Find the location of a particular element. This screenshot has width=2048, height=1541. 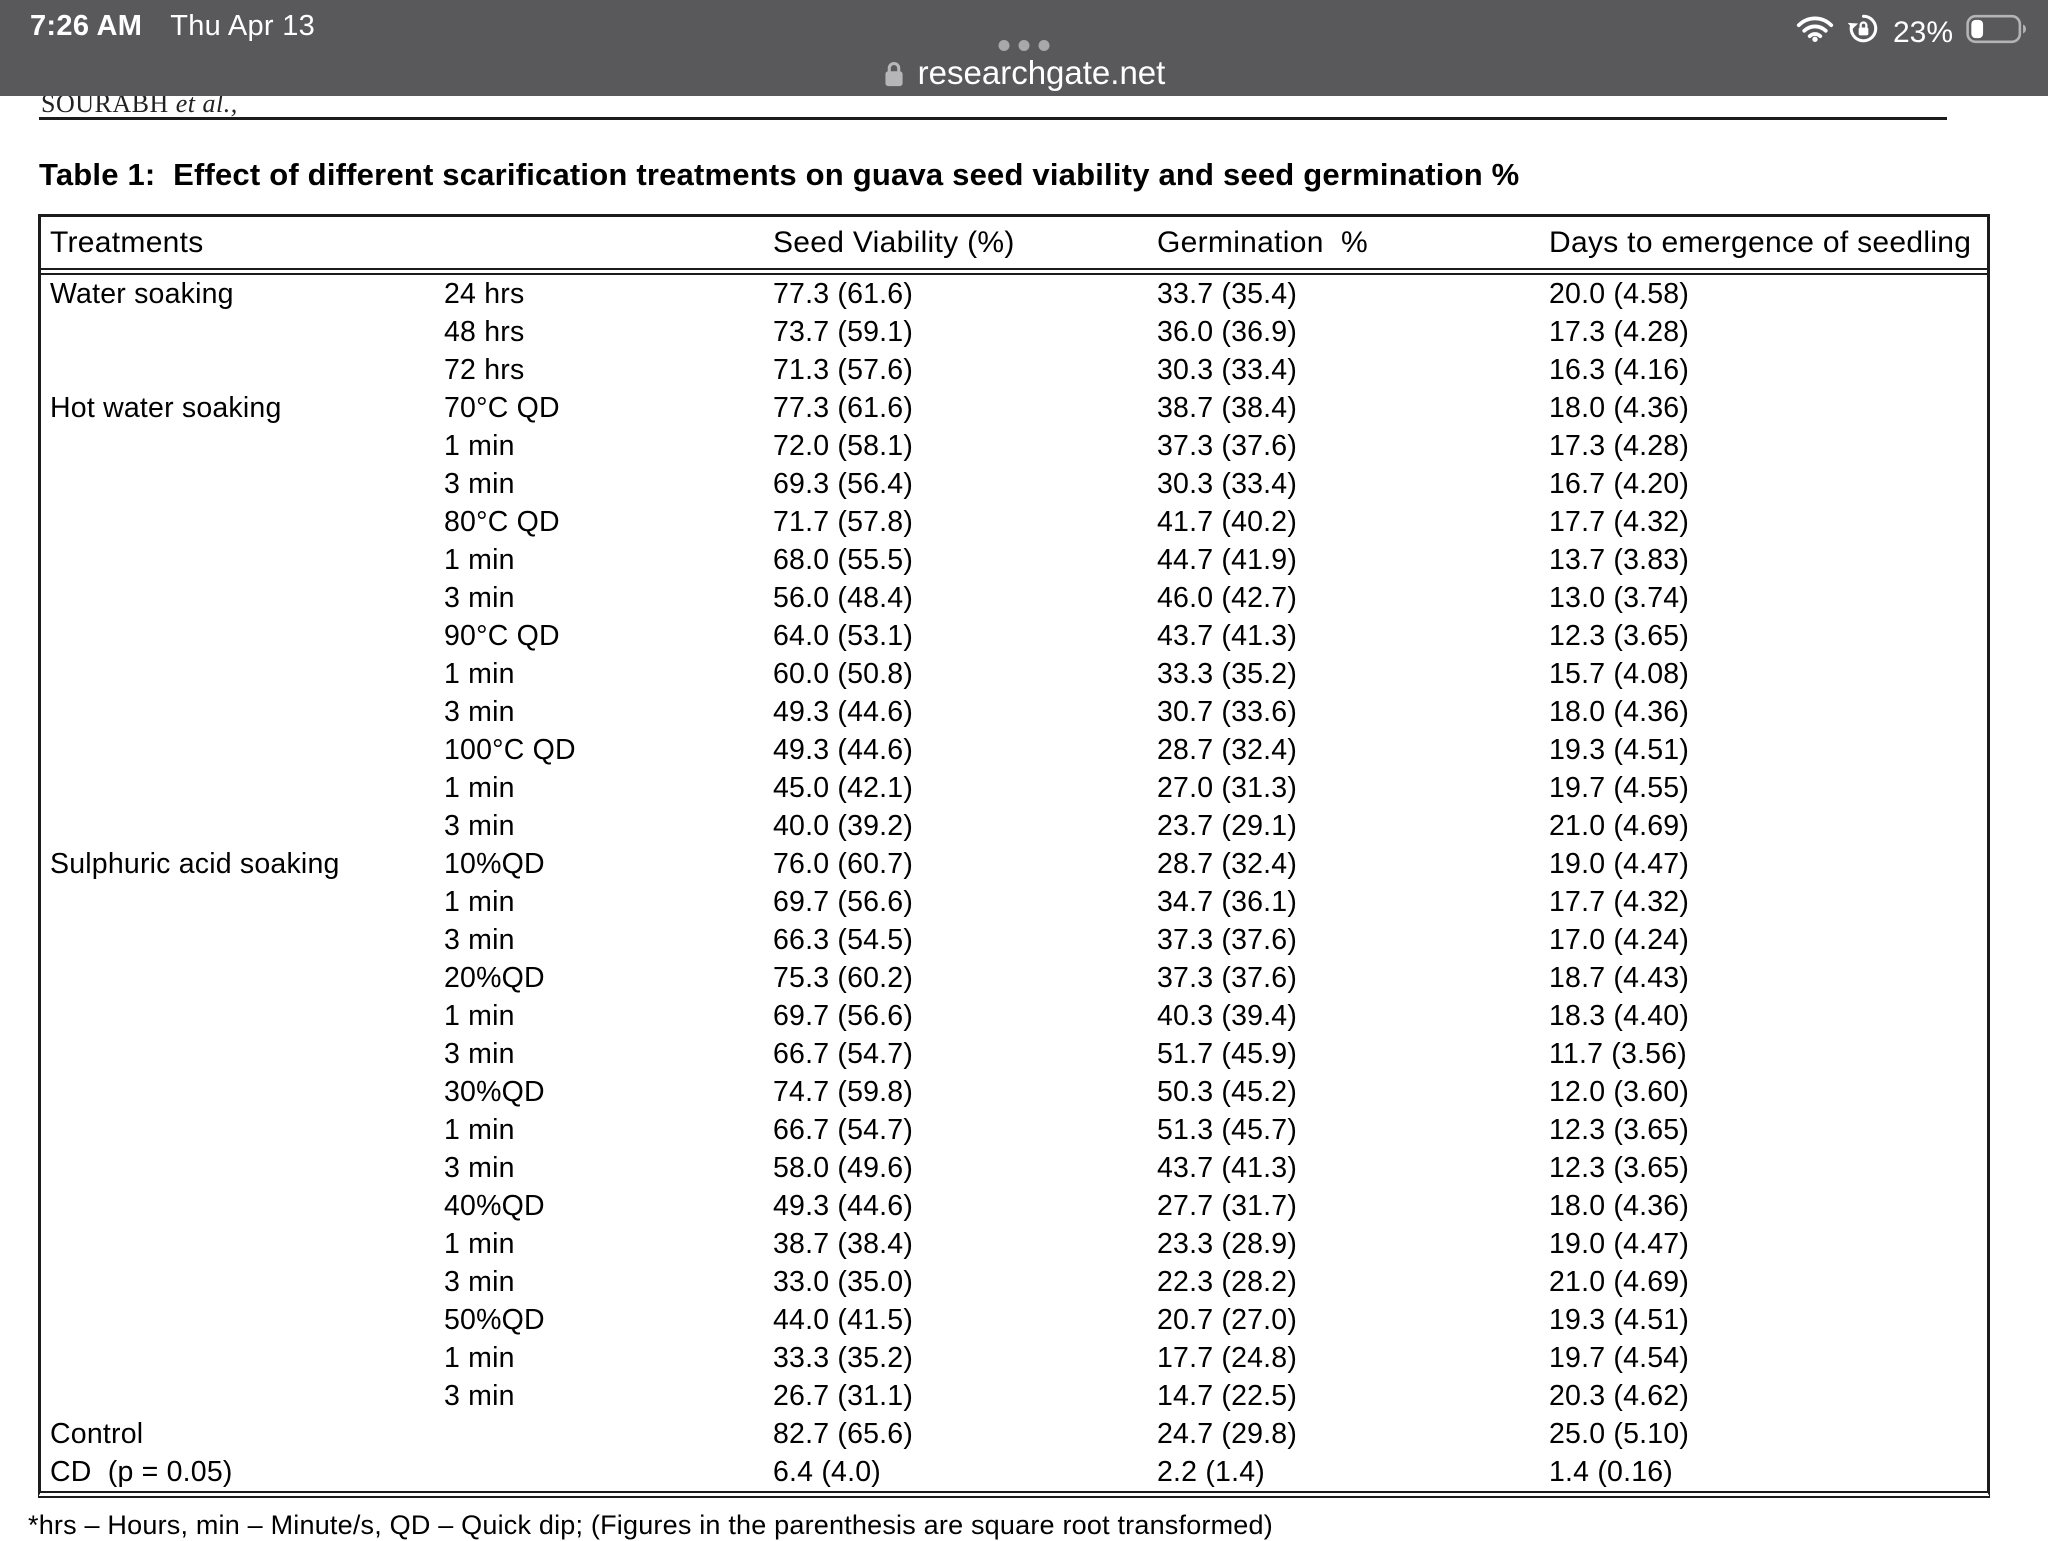

battery-icon is located at coordinates (1998, 33).